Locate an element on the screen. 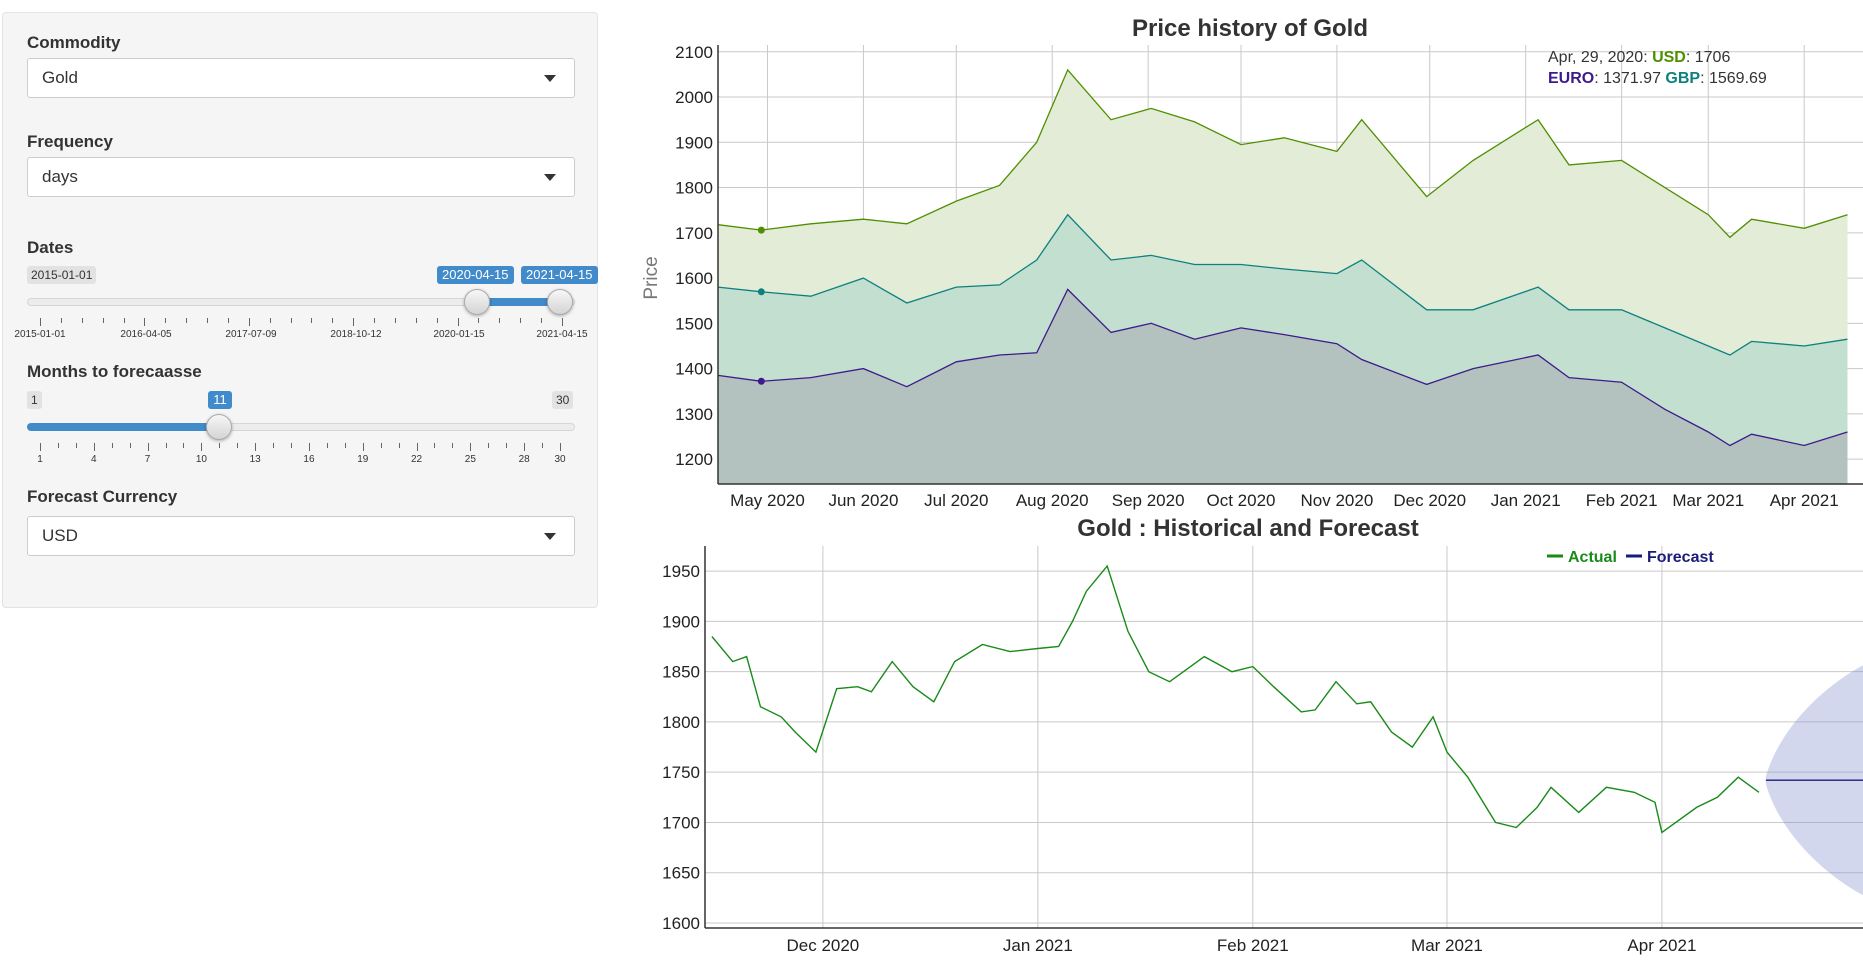  commodity-select: Gold is located at coordinates (301, 78).